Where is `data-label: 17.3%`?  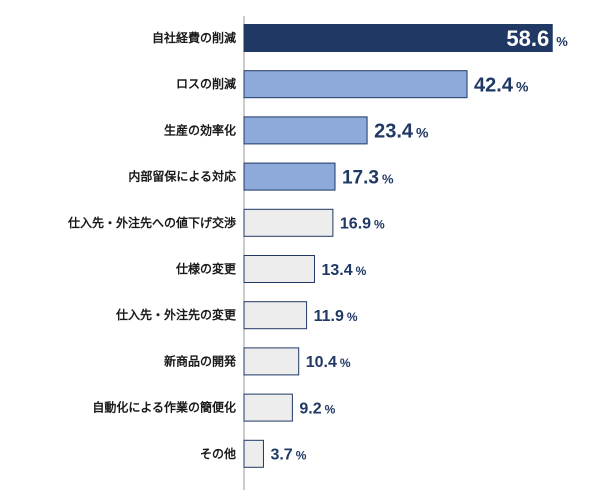
data-label: 17.3% is located at coordinates (368, 177).